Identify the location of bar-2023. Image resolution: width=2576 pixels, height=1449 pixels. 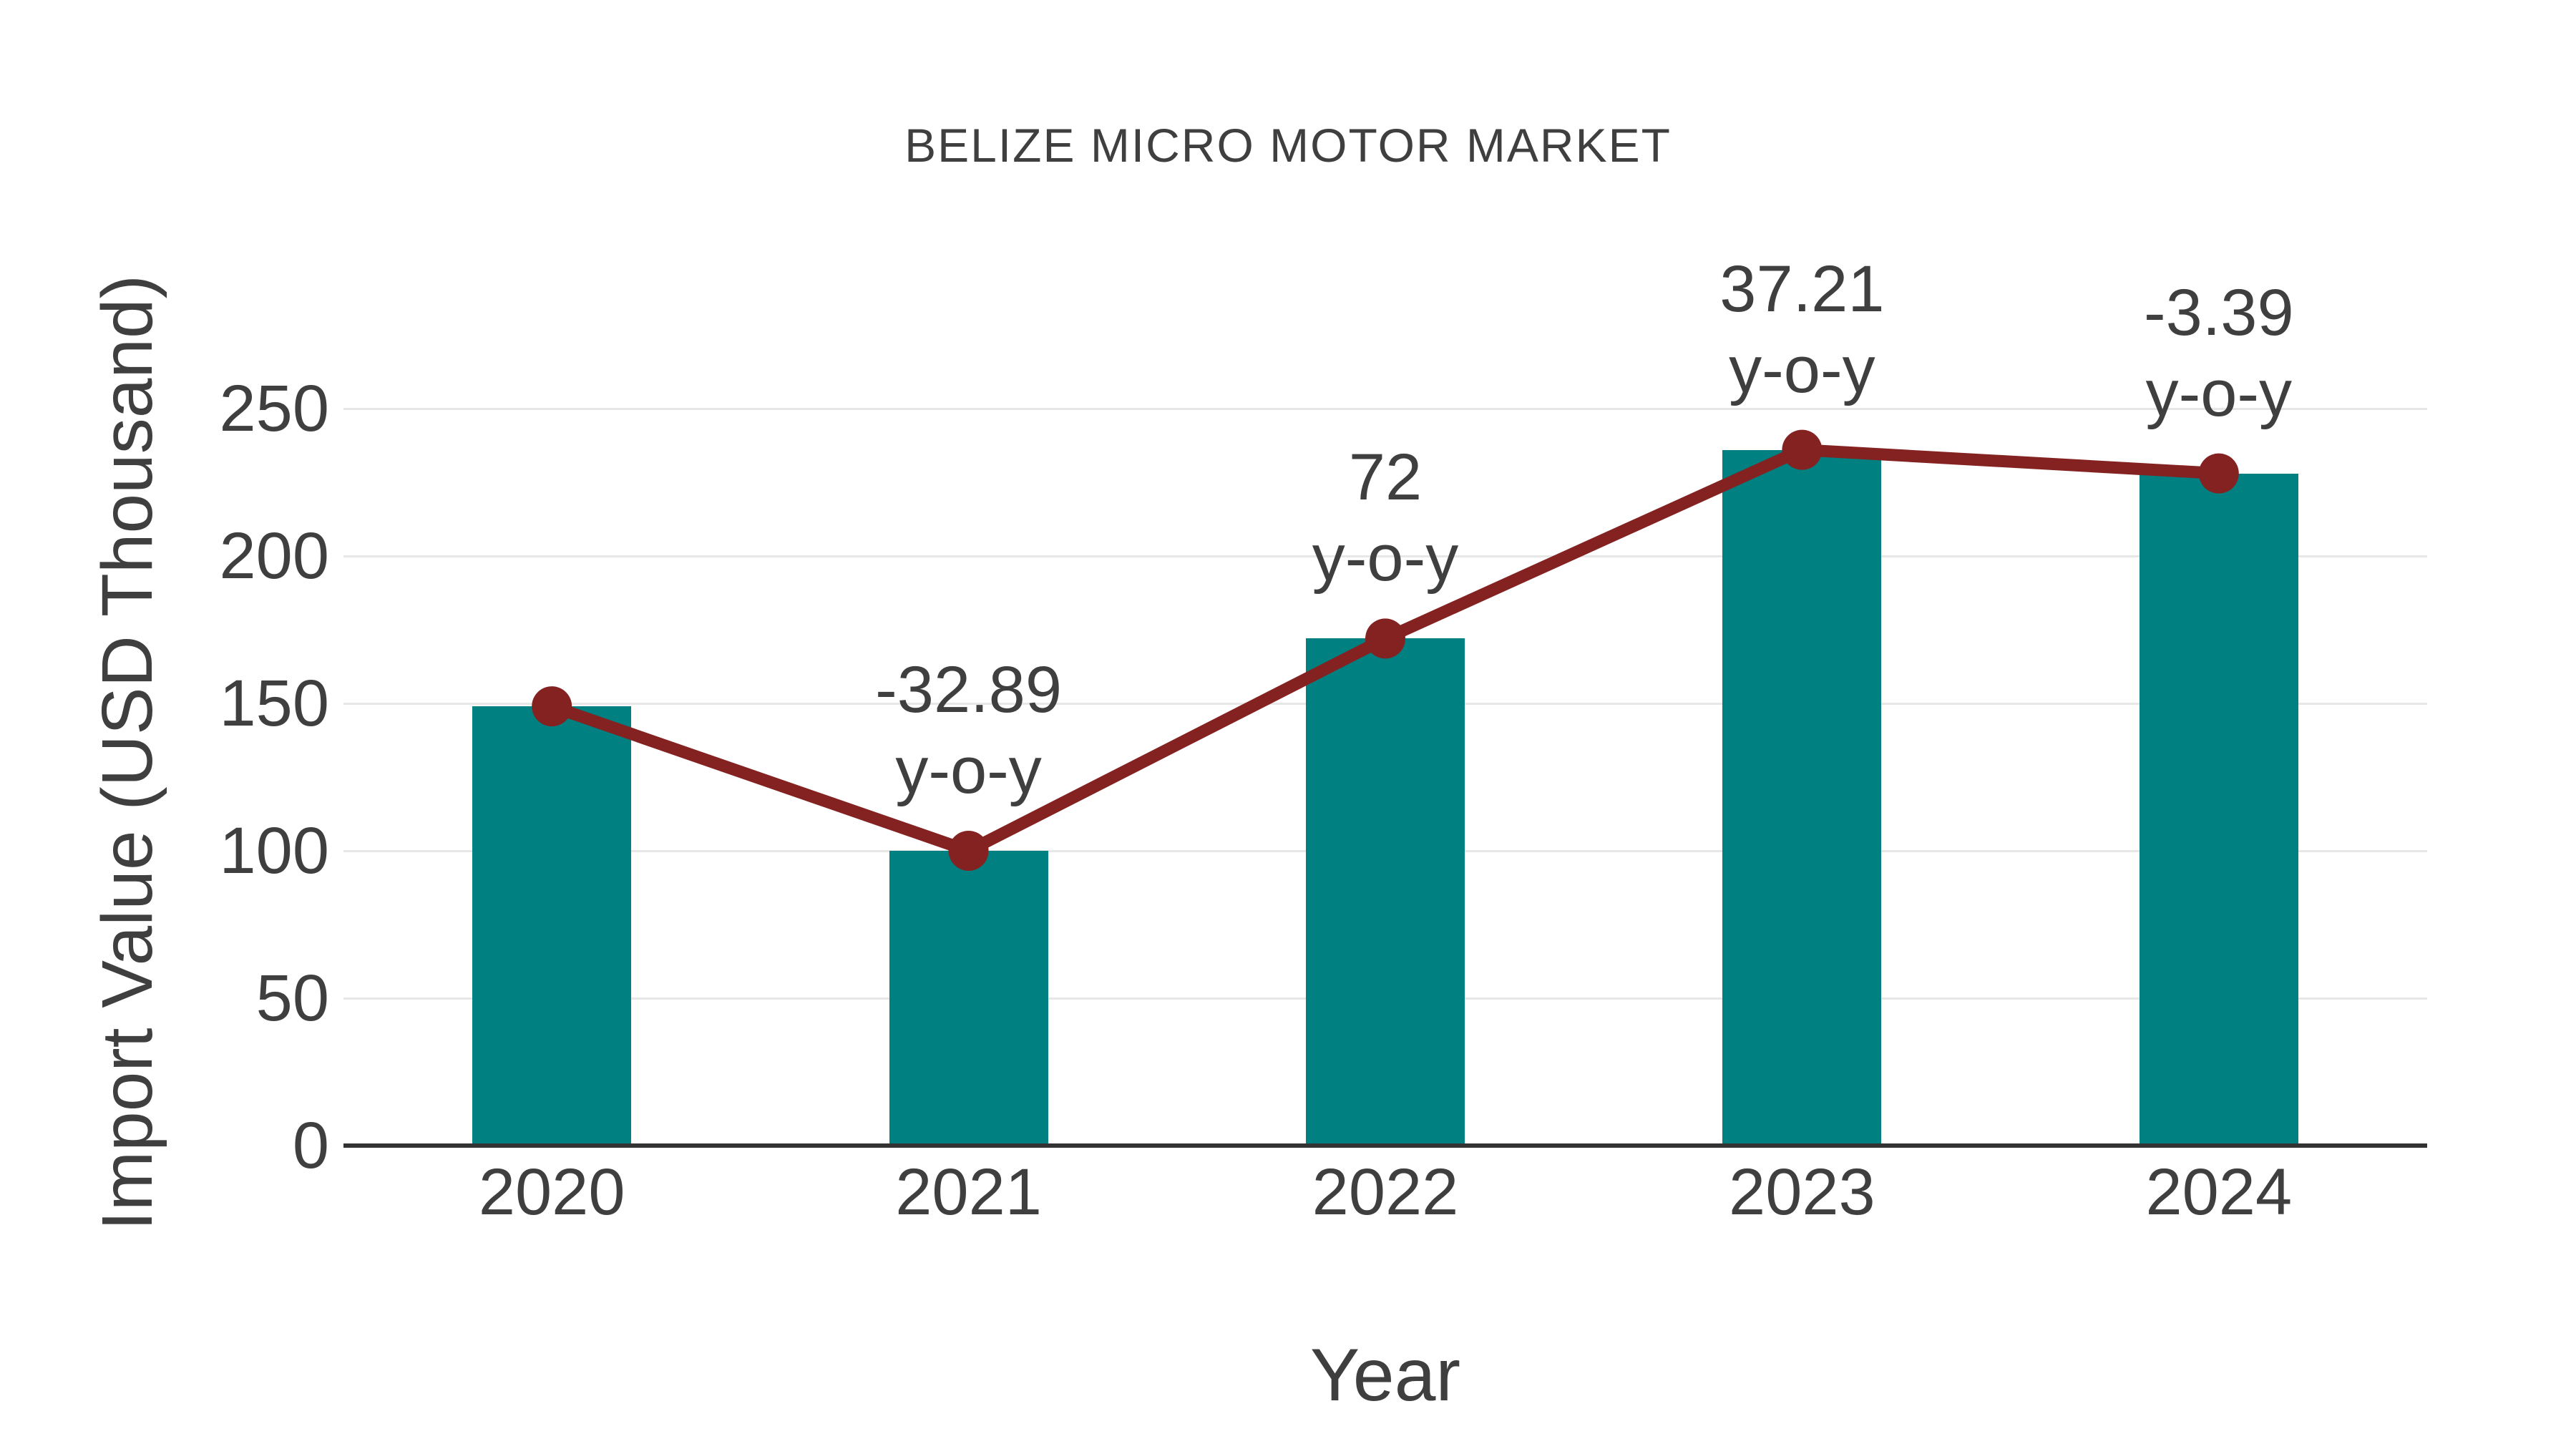
(1802, 797).